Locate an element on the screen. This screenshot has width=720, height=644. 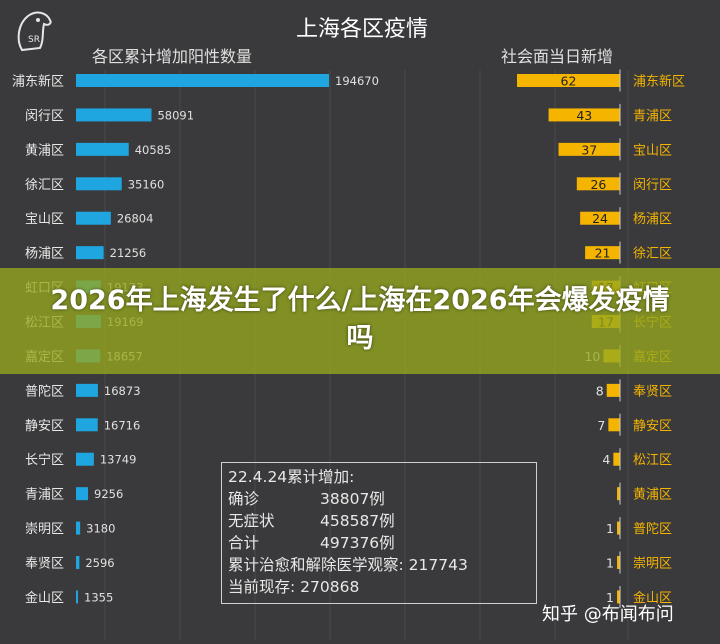
right-value-label: 21 is located at coordinates (603, 253).